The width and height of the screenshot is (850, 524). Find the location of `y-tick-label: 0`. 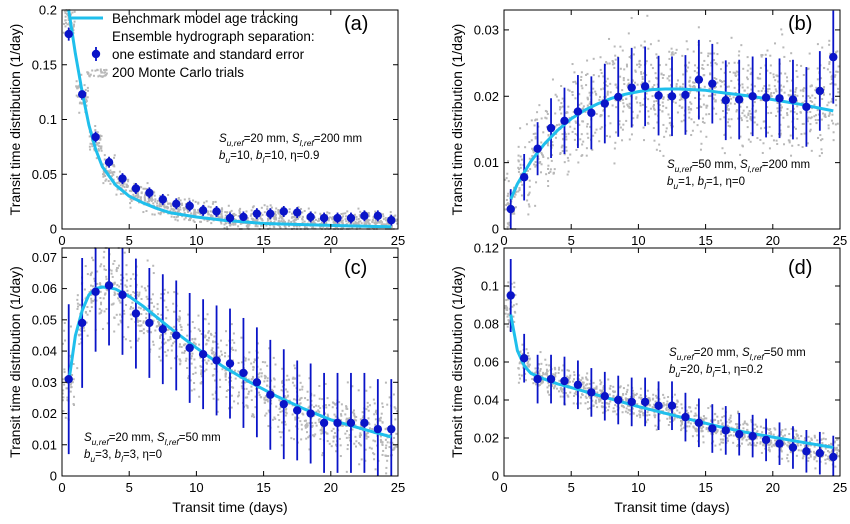

y-tick-label: 0 is located at coordinates (495, 476).